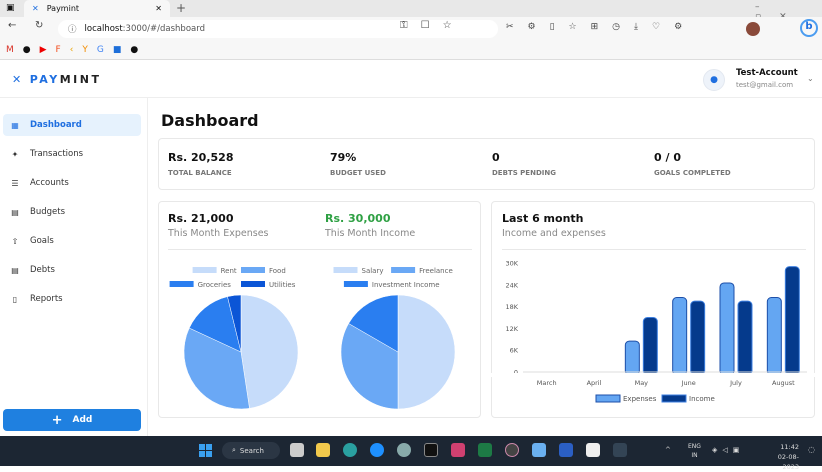  Describe the element at coordinates (370, 233) in the screenshot. I see `month-income-label: This Month Income` at that location.